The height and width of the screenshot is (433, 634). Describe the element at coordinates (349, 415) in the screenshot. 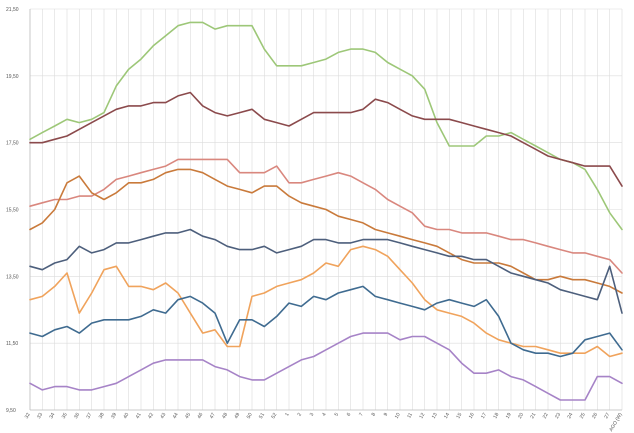

I see `x-tick-label: 6` at that location.